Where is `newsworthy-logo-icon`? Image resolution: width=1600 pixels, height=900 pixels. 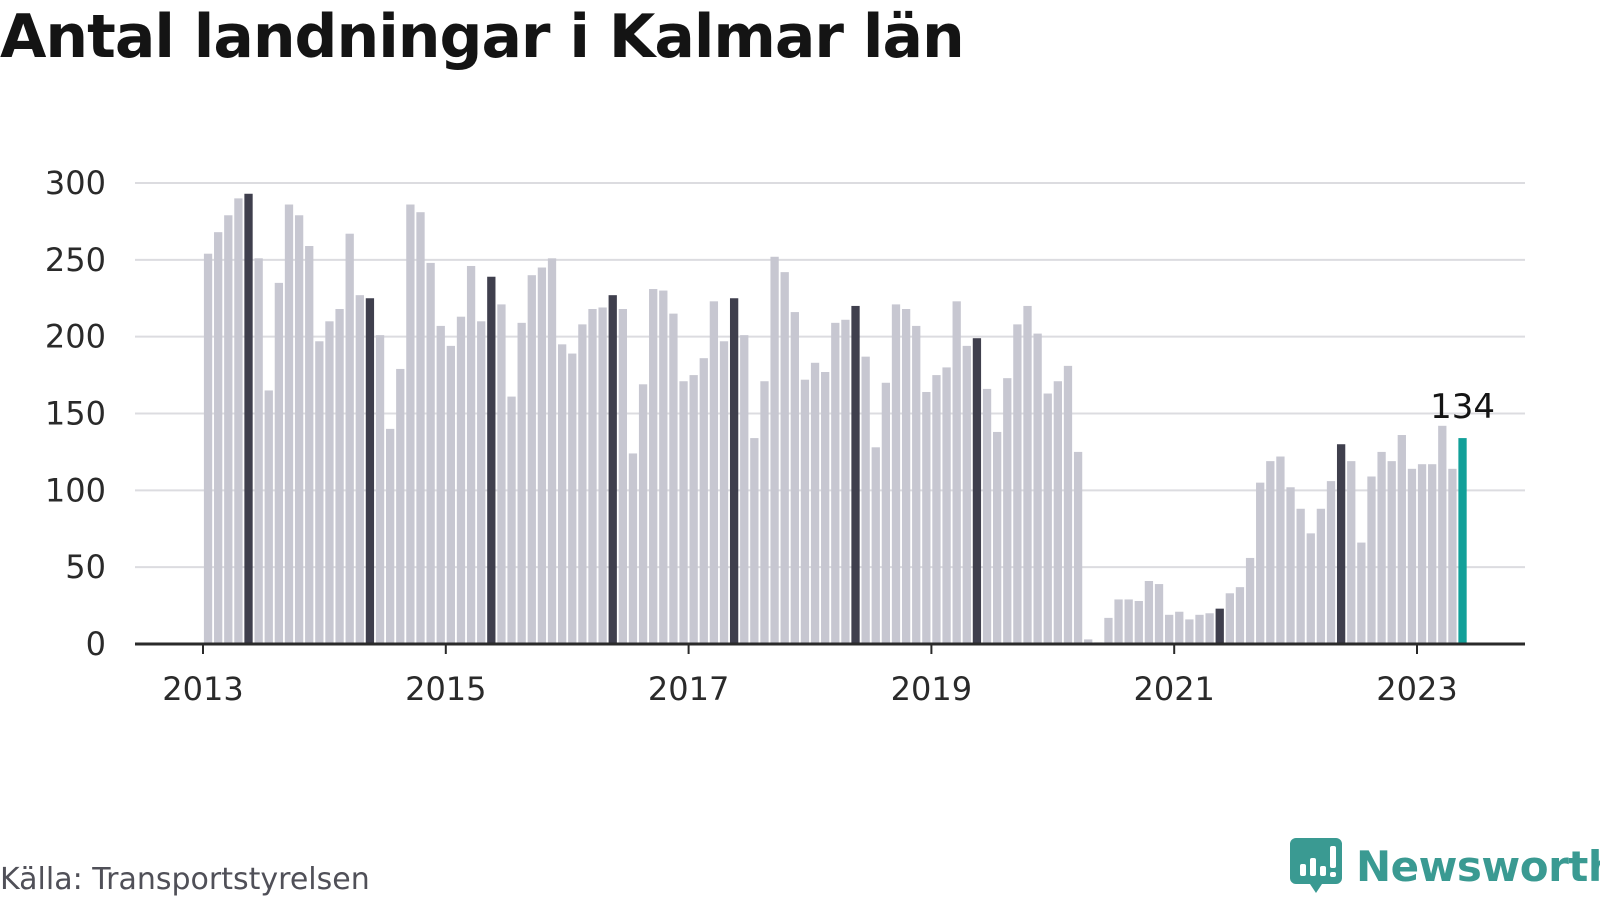 newsworthy-logo-icon is located at coordinates (1316, 865).